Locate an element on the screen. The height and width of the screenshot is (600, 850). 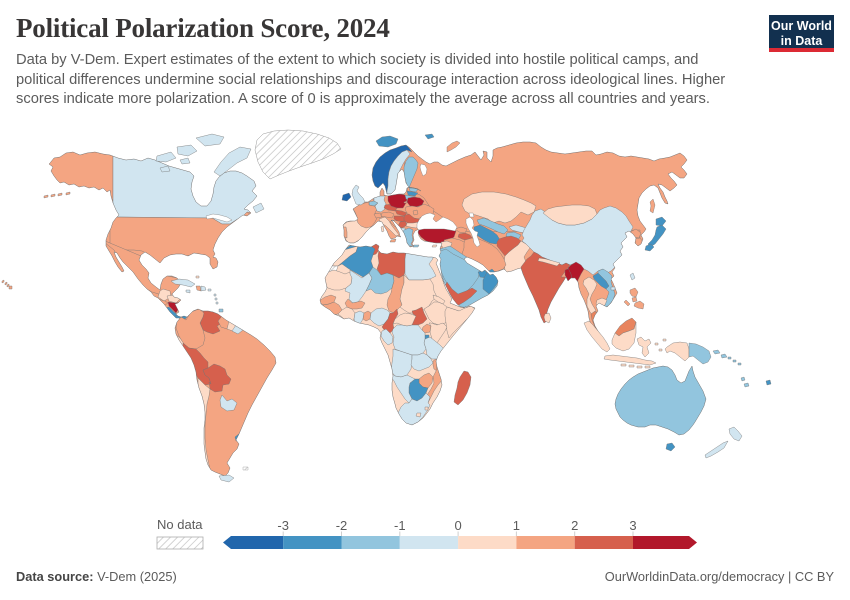
svg-text: 1 is located at coordinates (516, 525).